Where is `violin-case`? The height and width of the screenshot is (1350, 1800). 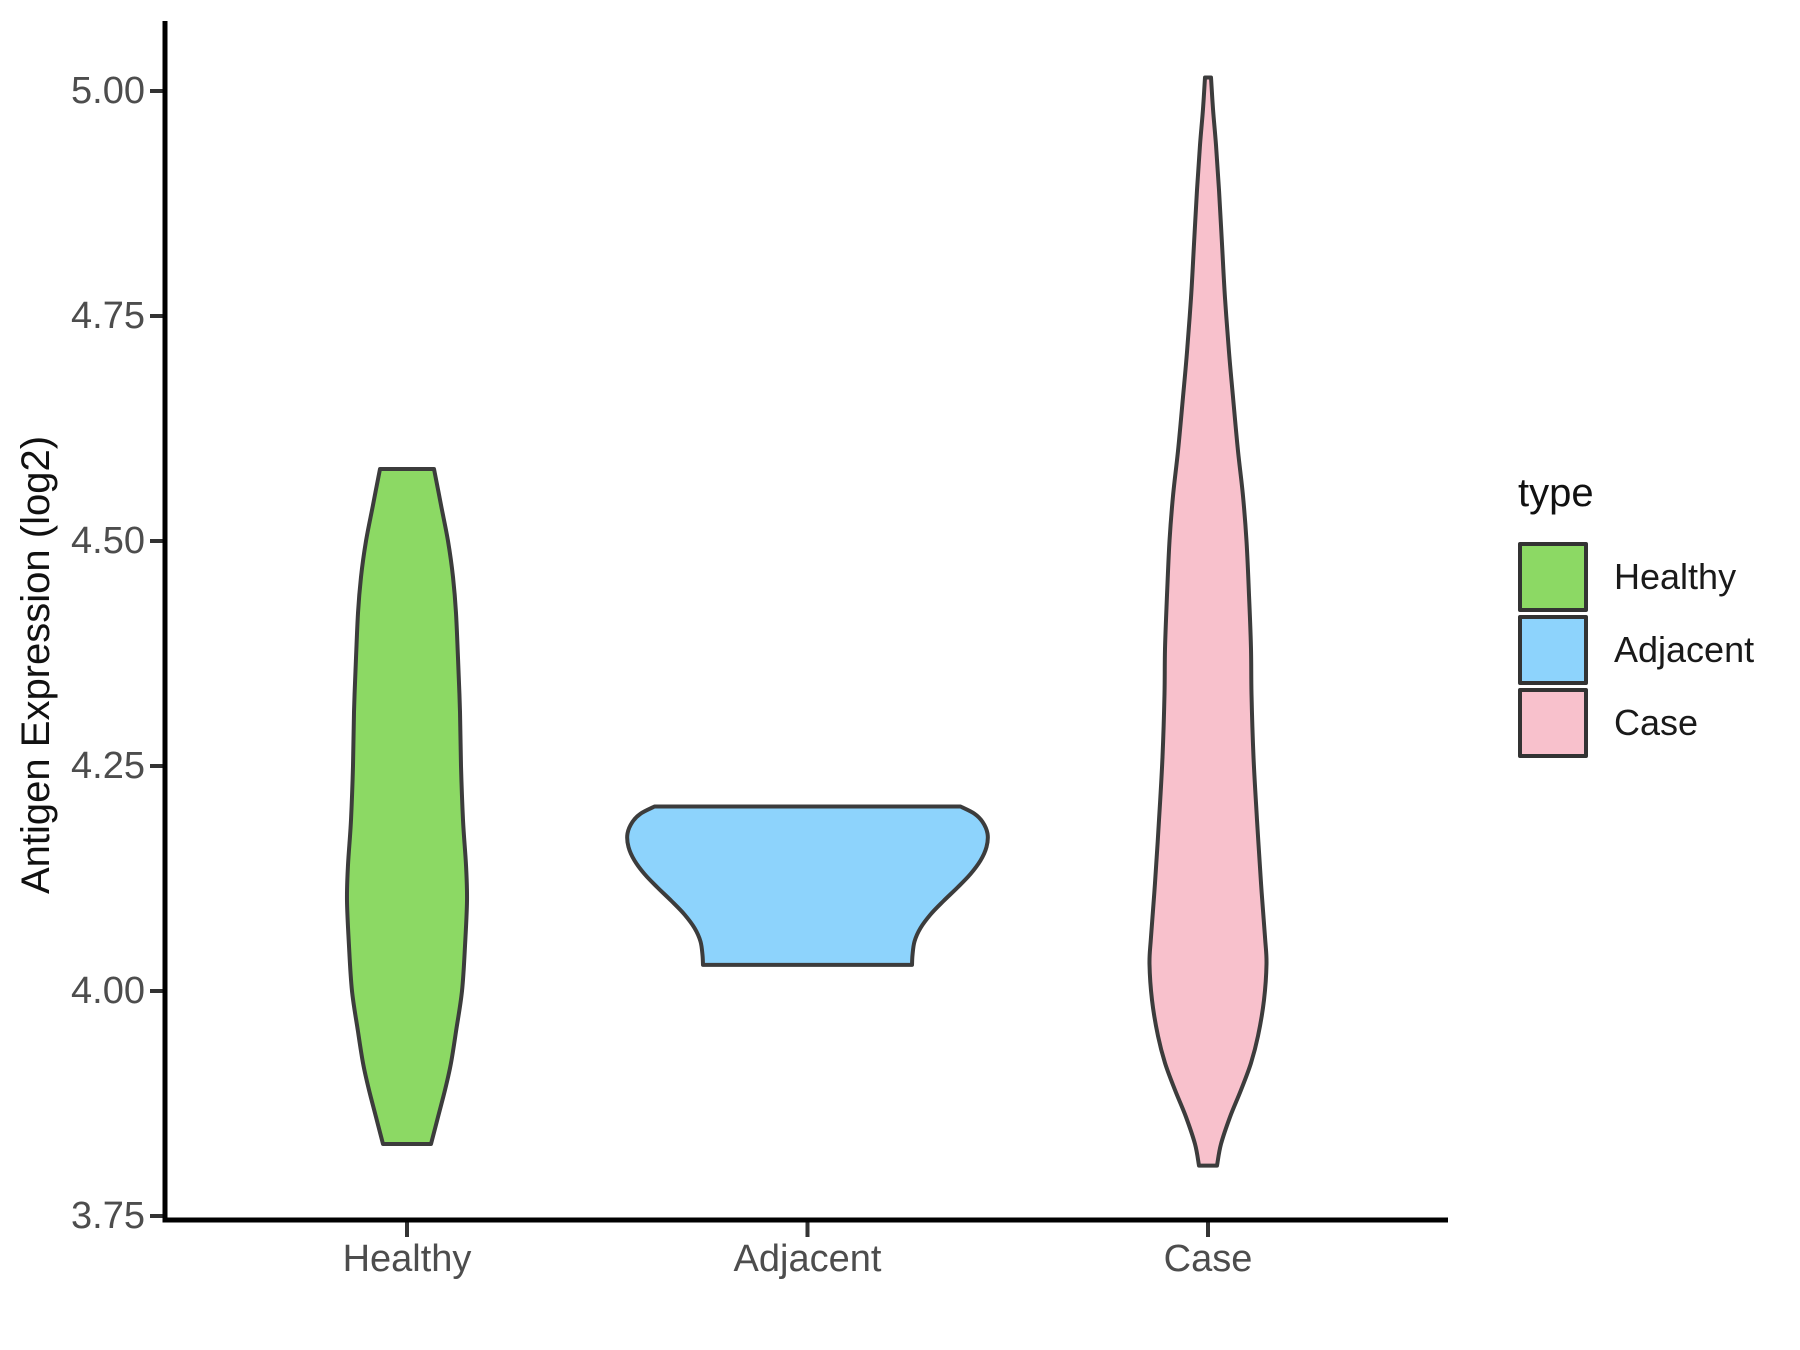
violin-case is located at coordinates (1208, 621).